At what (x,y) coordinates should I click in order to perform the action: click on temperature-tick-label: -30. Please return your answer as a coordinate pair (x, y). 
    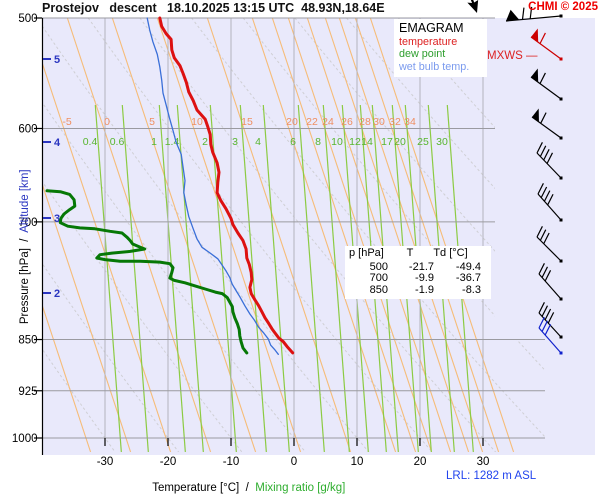
    Looking at the image, I should click on (105, 462).